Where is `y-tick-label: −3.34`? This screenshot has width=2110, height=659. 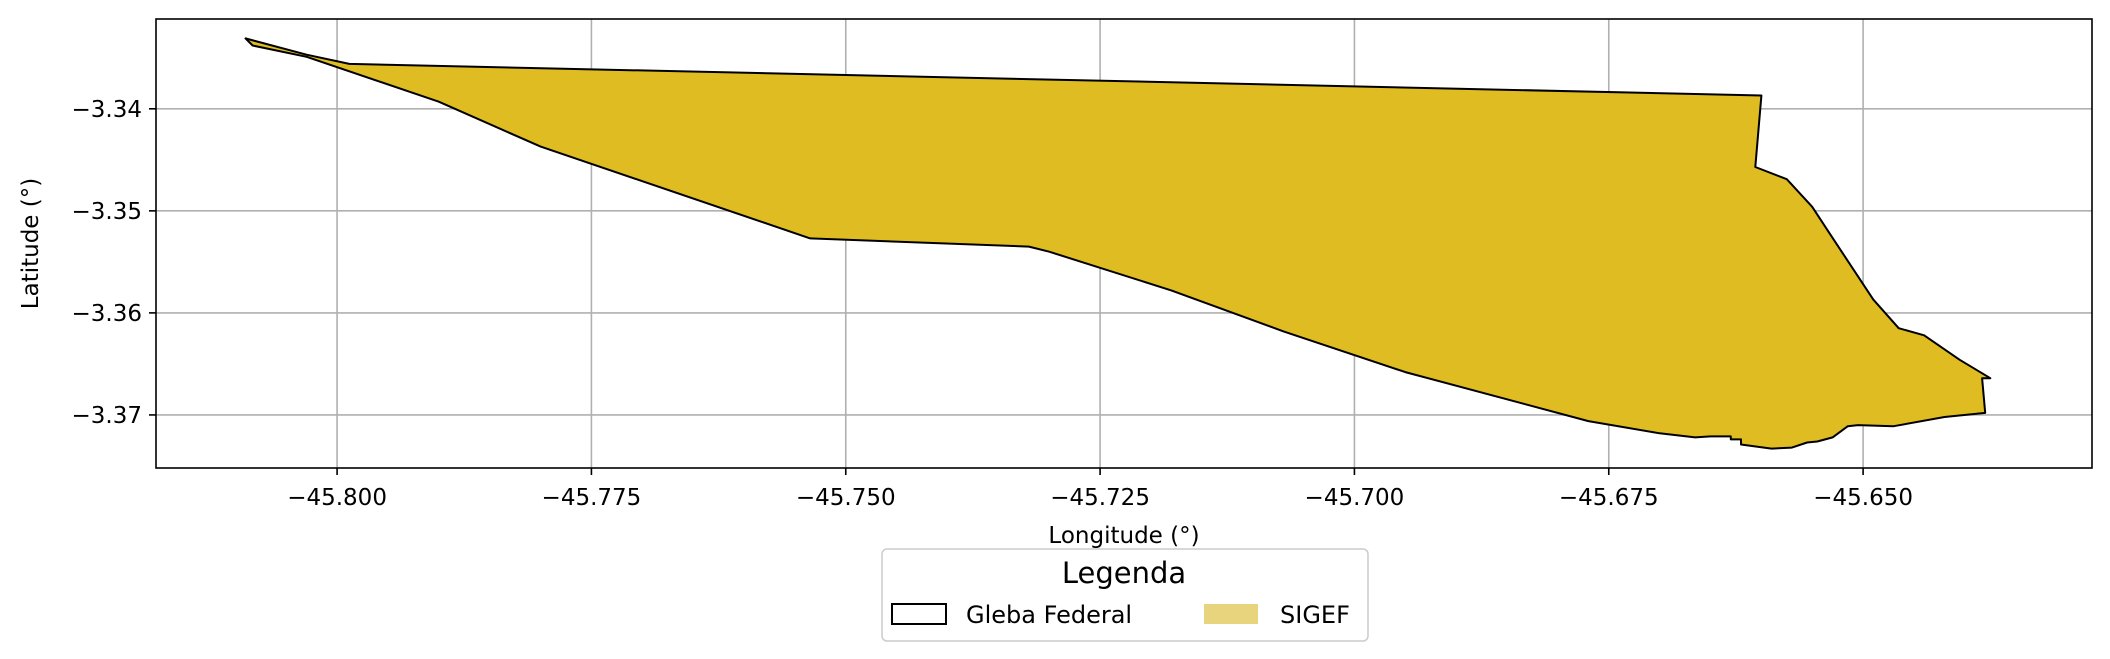 y-tick-label: −3.34 is located at coordinates (107, 110).